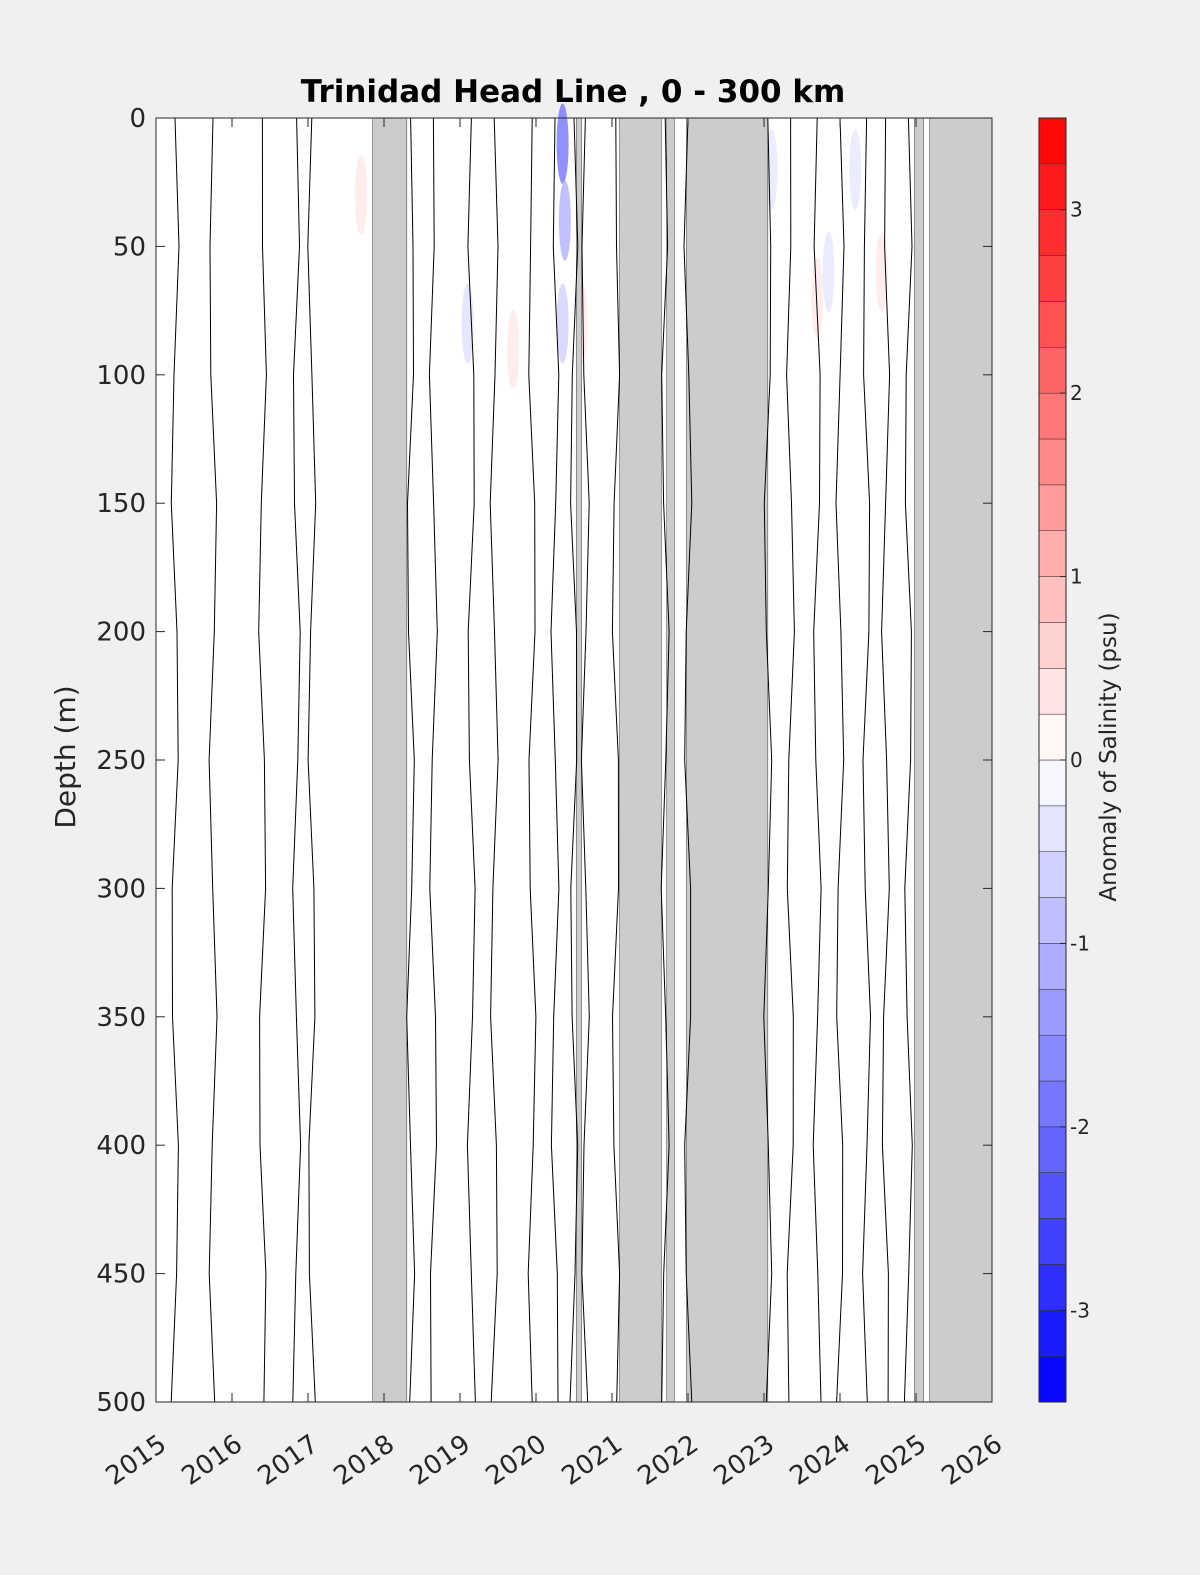 The image size is (1200, 1575). I want to click on y-tick-label: 400, so click(121, 1146).